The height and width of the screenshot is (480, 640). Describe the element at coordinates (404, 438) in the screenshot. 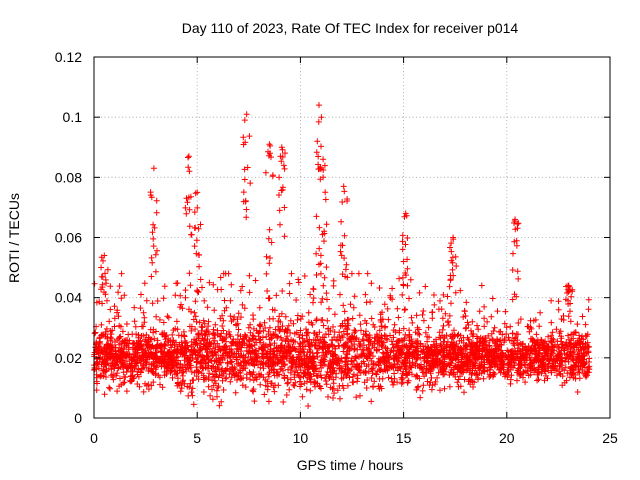

I see `x-tick-label: 15` at that location.